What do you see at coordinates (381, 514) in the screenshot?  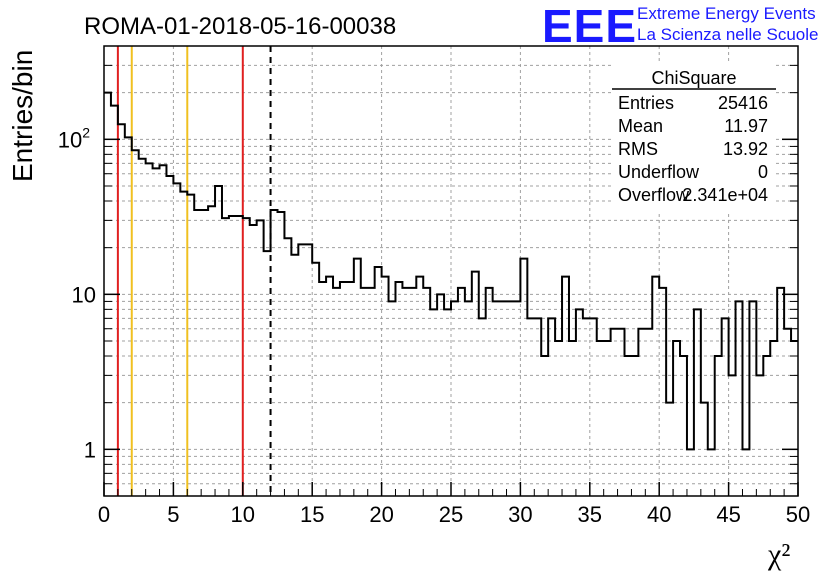 I see `x-tick-label: 20` at bounding box center [381, 514].